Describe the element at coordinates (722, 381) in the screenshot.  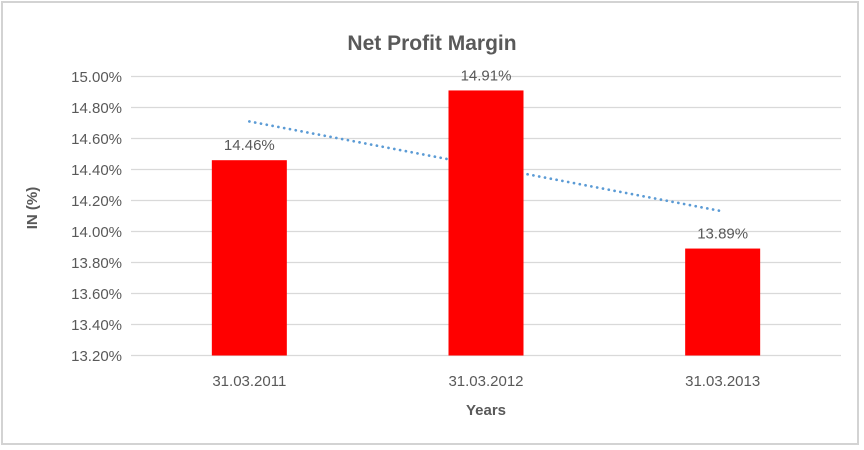
I see `x-category-label: 31.03.2013` at that location.